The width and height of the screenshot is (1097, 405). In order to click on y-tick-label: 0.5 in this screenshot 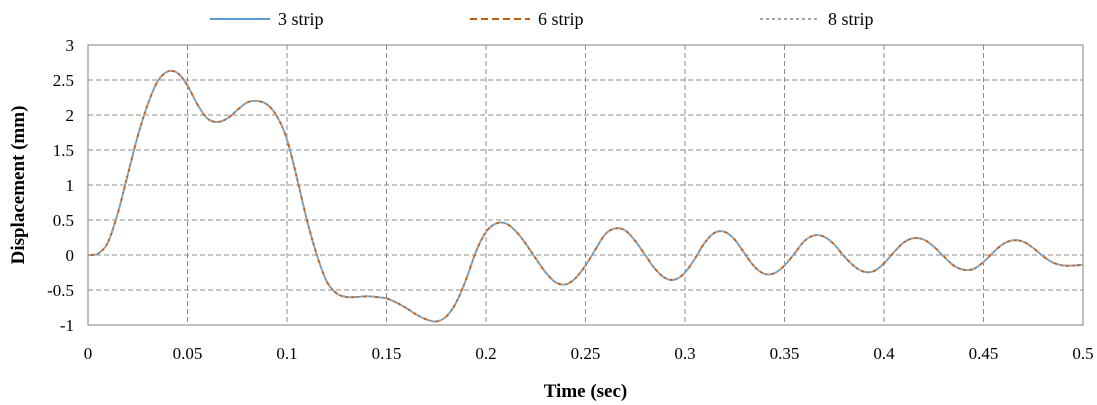, I will do `click(63, 220)`.